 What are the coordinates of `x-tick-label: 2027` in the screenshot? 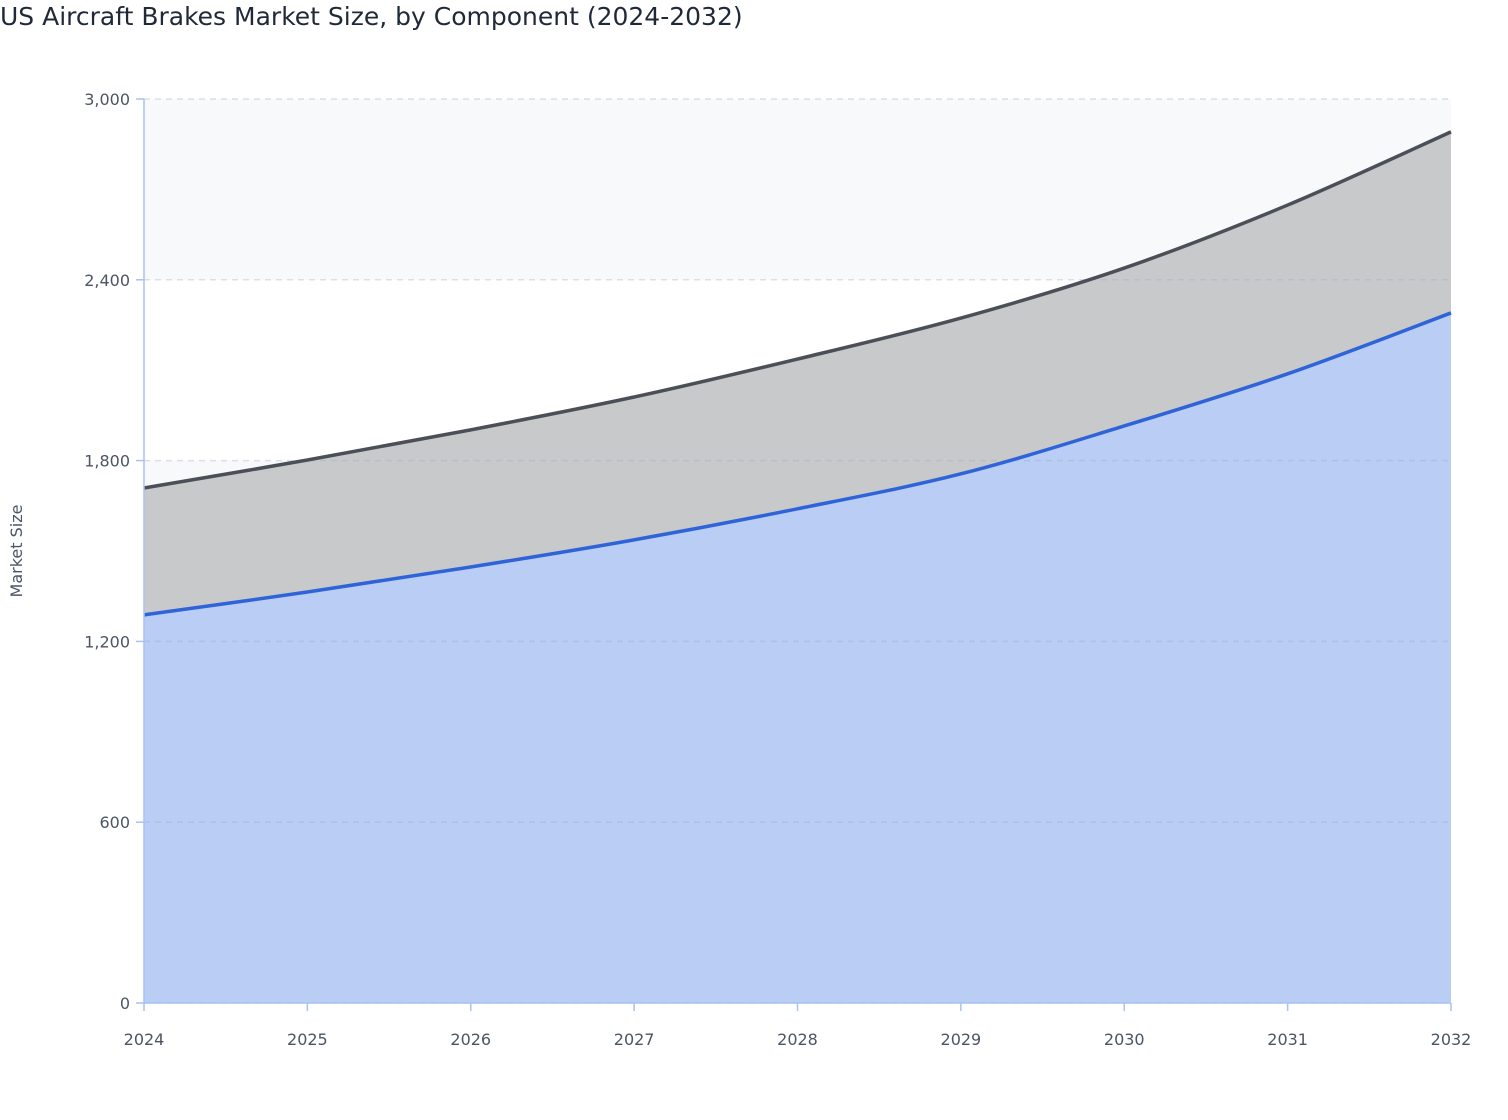 It's located at (634, 1039).